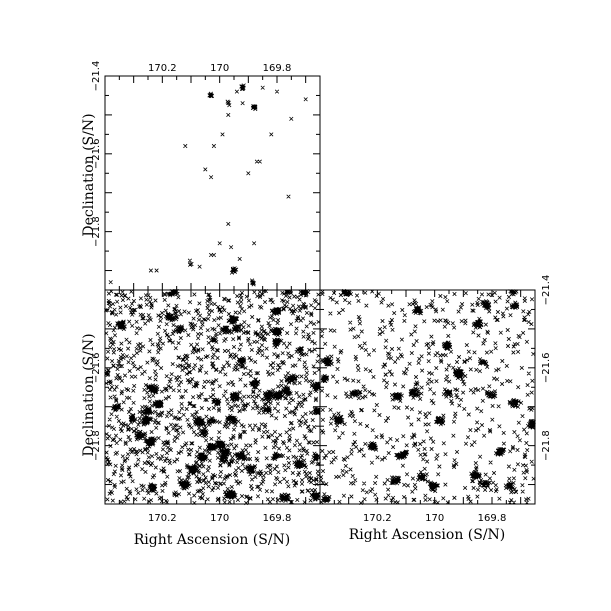  Describe the element at coordinates (89, 394) in the screenshot. I see `y-axis-label-bottom: Declination (S/N)` at that location.